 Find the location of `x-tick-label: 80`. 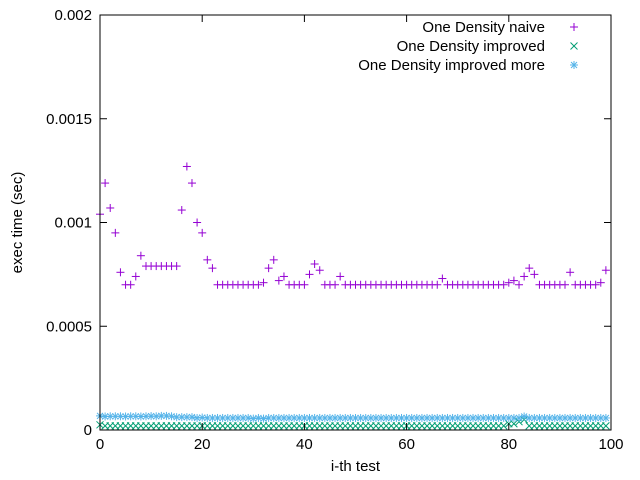

x-tick-label: 80 is located at coordinates (508, 444).